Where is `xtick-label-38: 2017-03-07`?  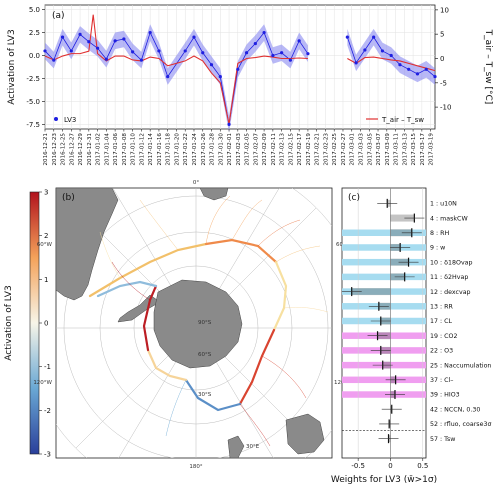 xtick-label-38: 2017-03-07 is located at coordinates (379, 149).